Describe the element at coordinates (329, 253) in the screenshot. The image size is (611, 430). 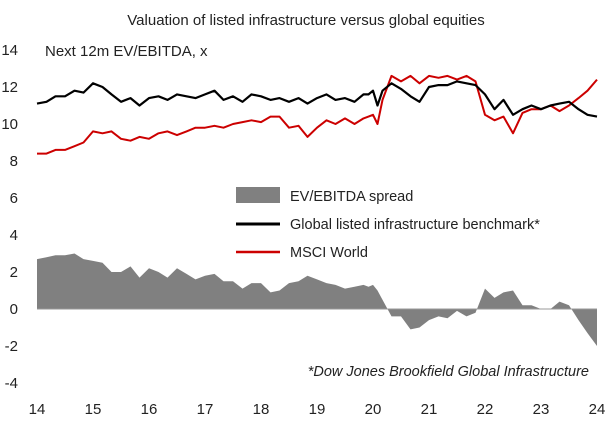
I see `legend-label-msci: MSCI World` at that location.